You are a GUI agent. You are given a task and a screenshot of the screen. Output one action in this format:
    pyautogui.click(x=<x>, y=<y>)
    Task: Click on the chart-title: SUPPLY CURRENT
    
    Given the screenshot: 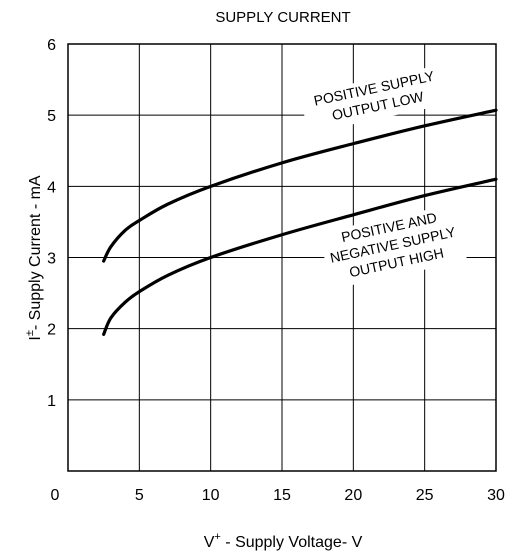 What is the action you would take?
    pyautogui.click(x=282, y=17)
    